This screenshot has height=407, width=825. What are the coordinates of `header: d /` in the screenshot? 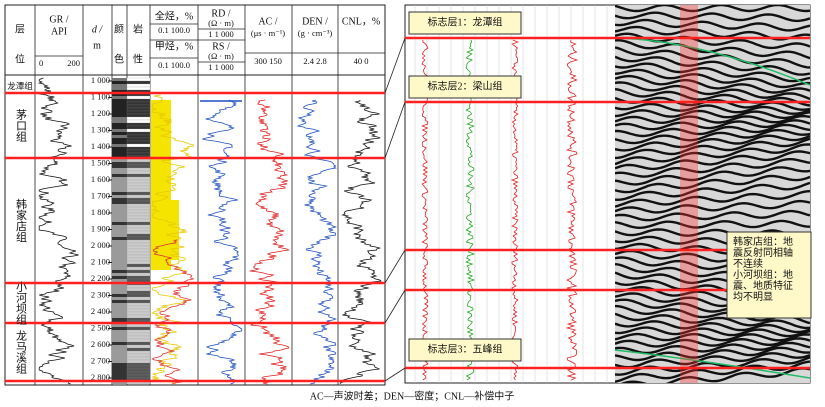 It's located at (98, 29).